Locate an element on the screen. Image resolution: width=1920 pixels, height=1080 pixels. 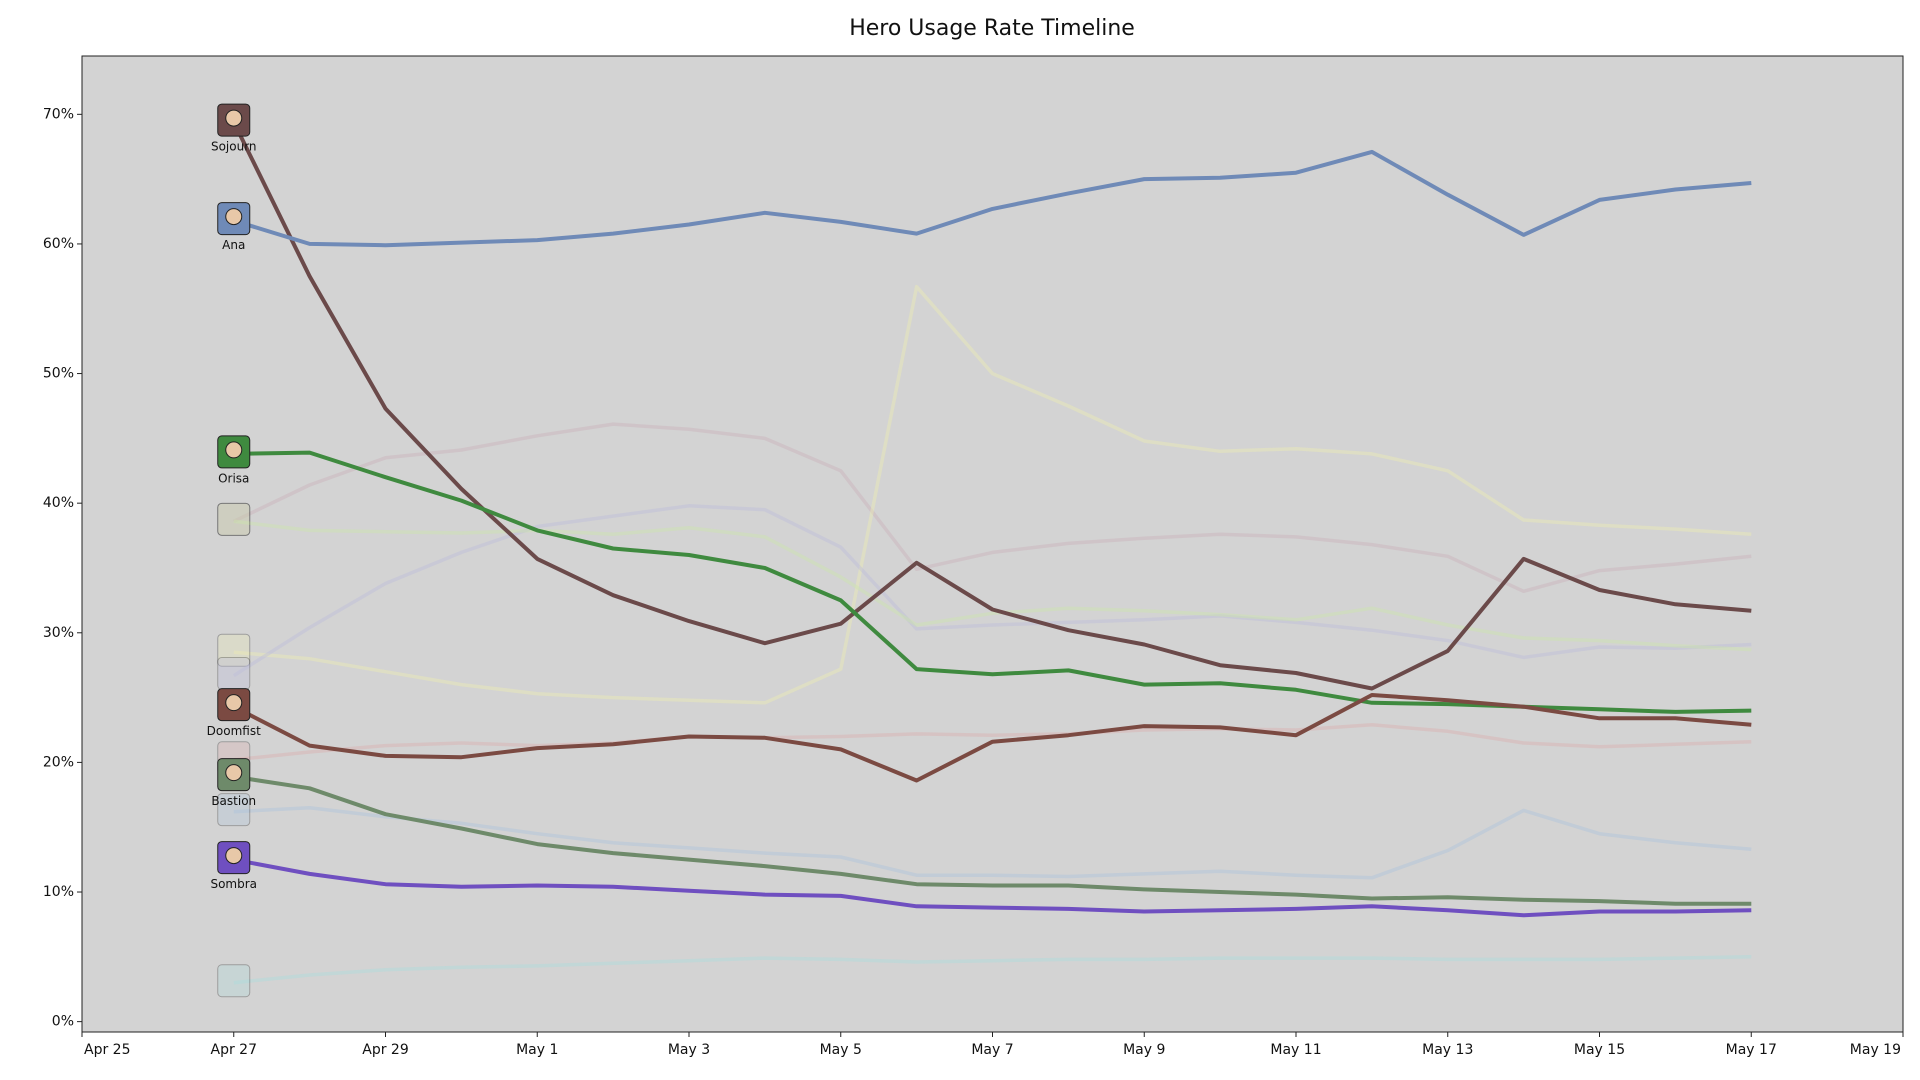
x-tick-label: Apr 25 is located at coordinates (107, 1050).